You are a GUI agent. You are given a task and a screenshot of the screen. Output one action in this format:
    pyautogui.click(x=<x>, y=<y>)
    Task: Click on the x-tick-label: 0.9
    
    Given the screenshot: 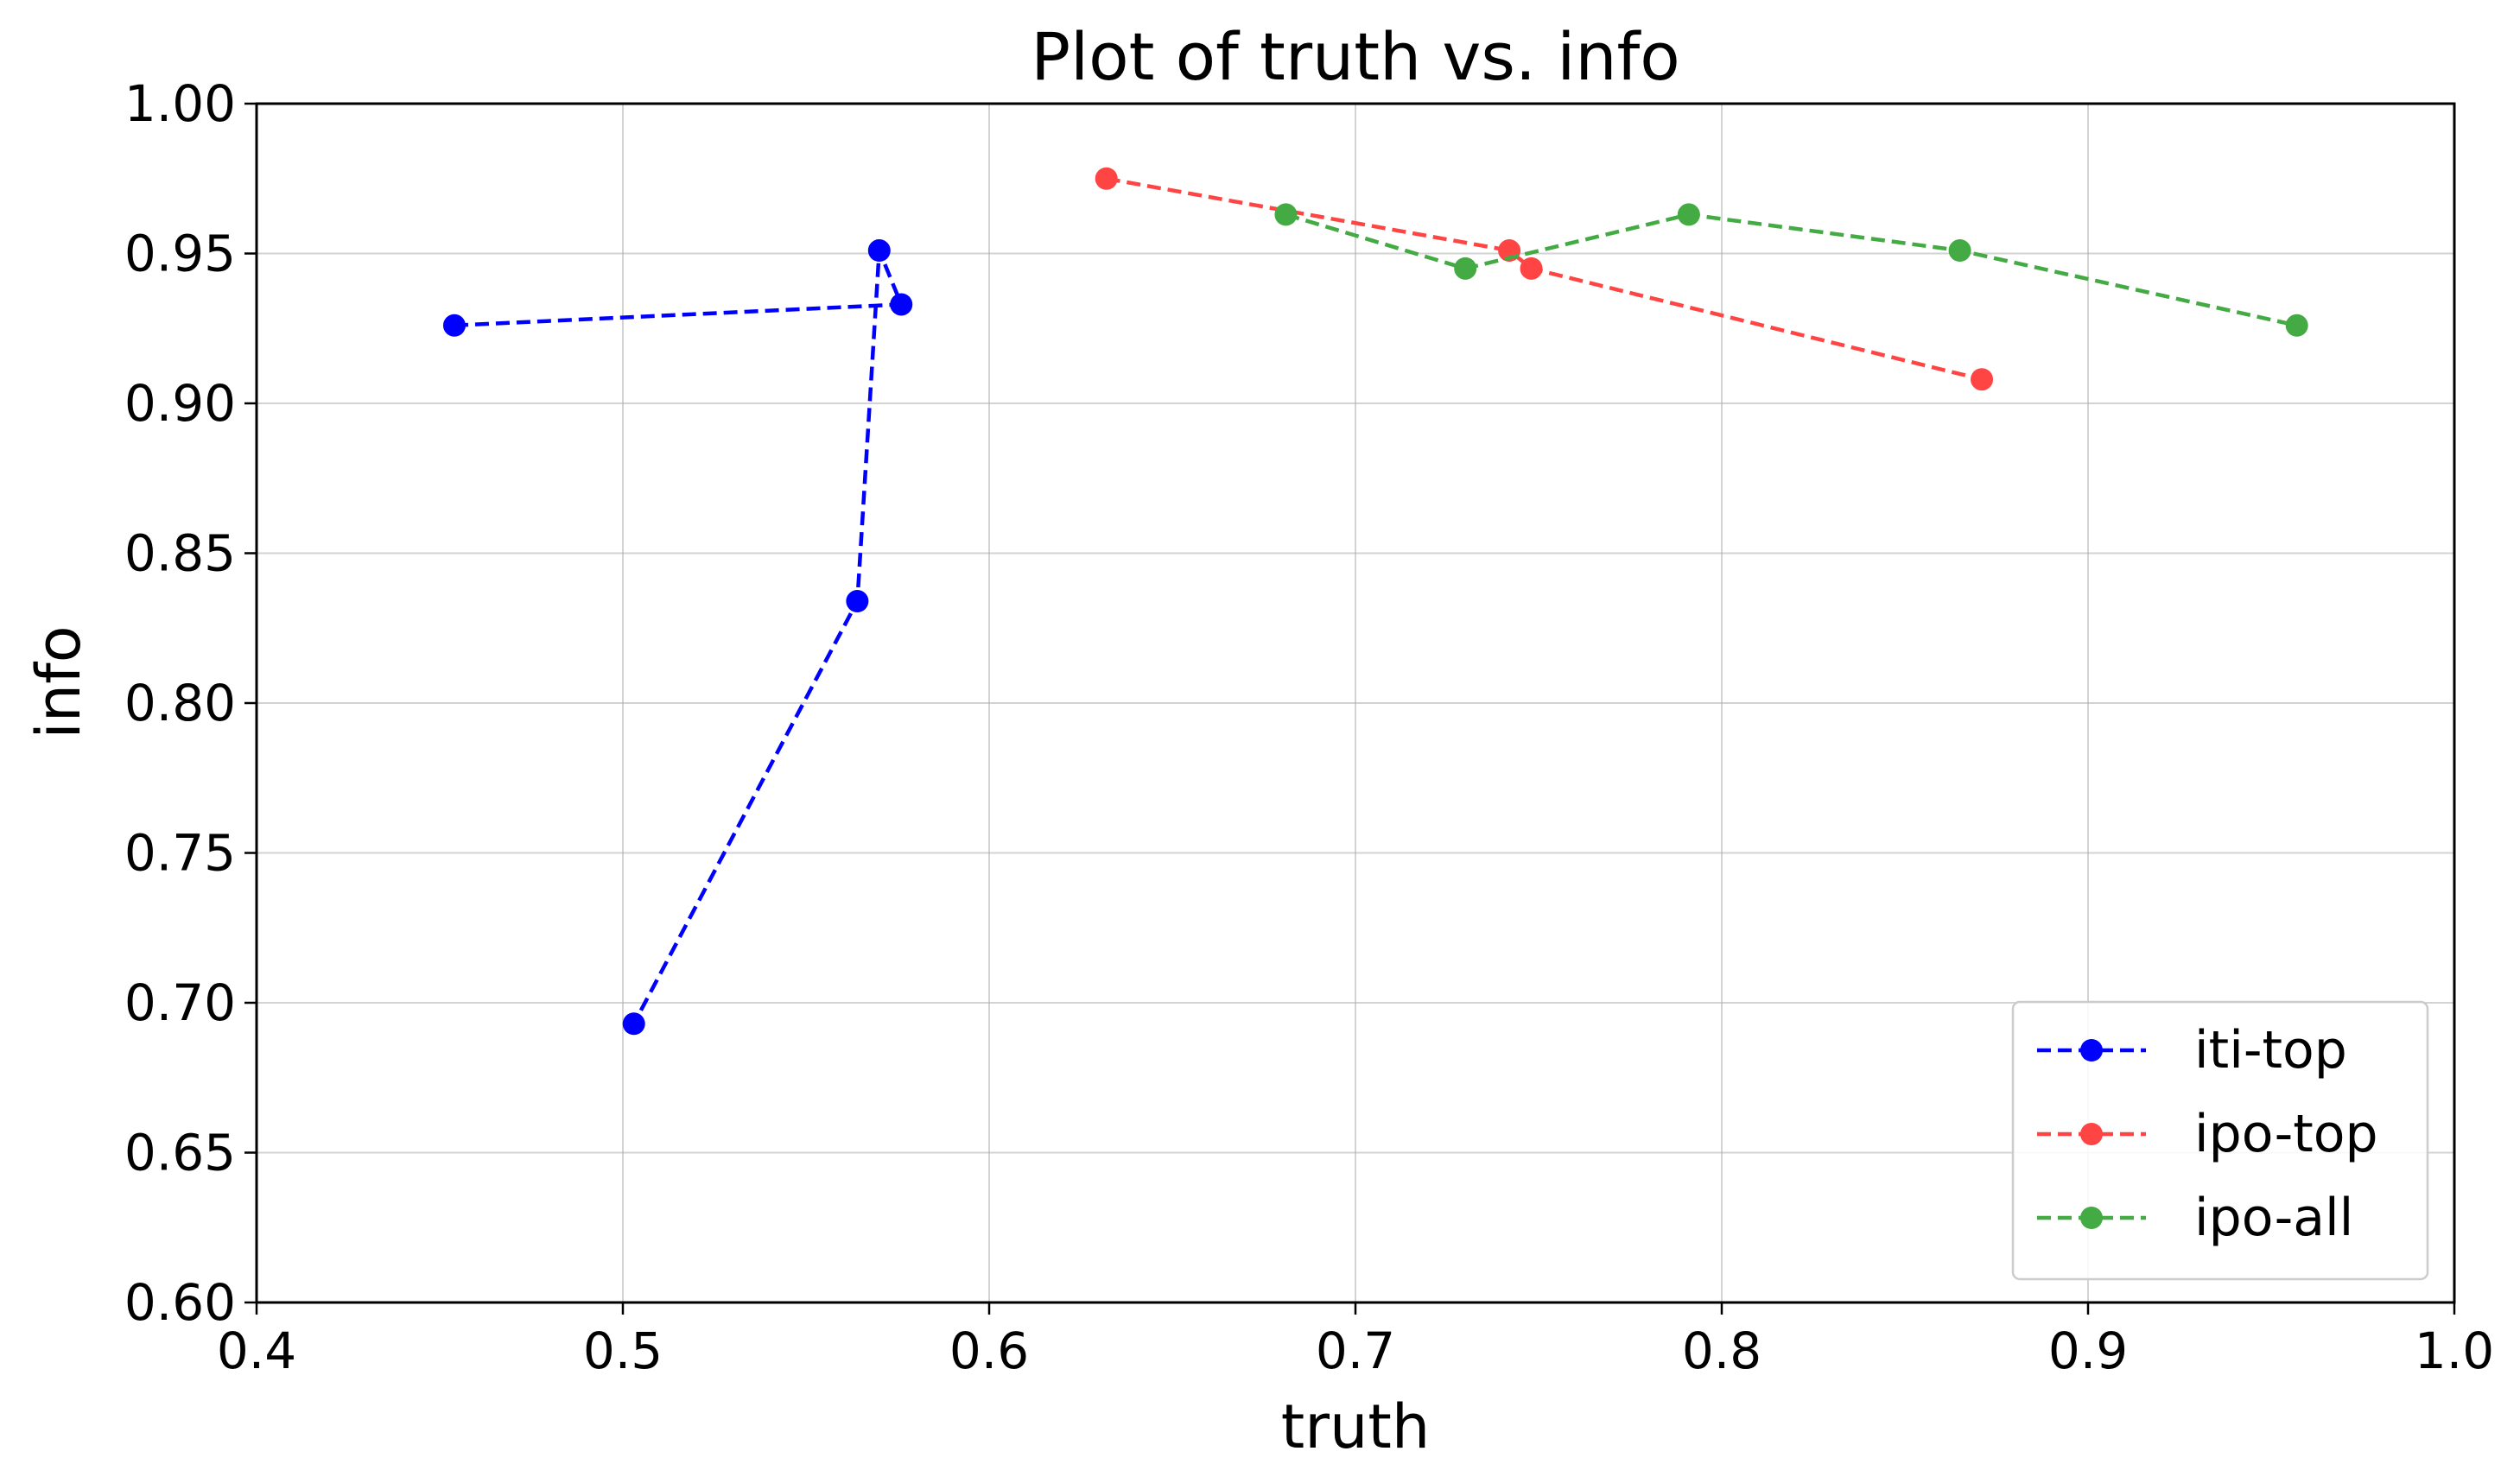 What is the action you would take?
    pyautogui.click(x=2088, y=1350)
    